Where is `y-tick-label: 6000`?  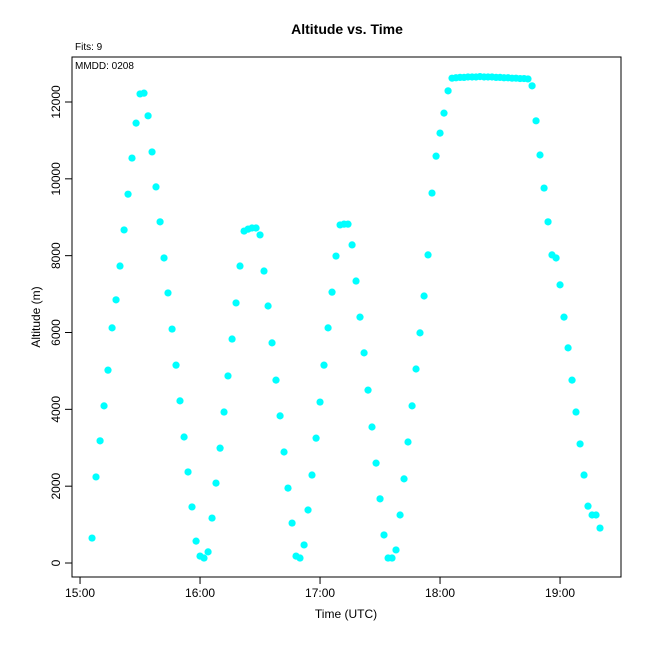
y-tick-label: 6000 is located at coordinates (56, 332).